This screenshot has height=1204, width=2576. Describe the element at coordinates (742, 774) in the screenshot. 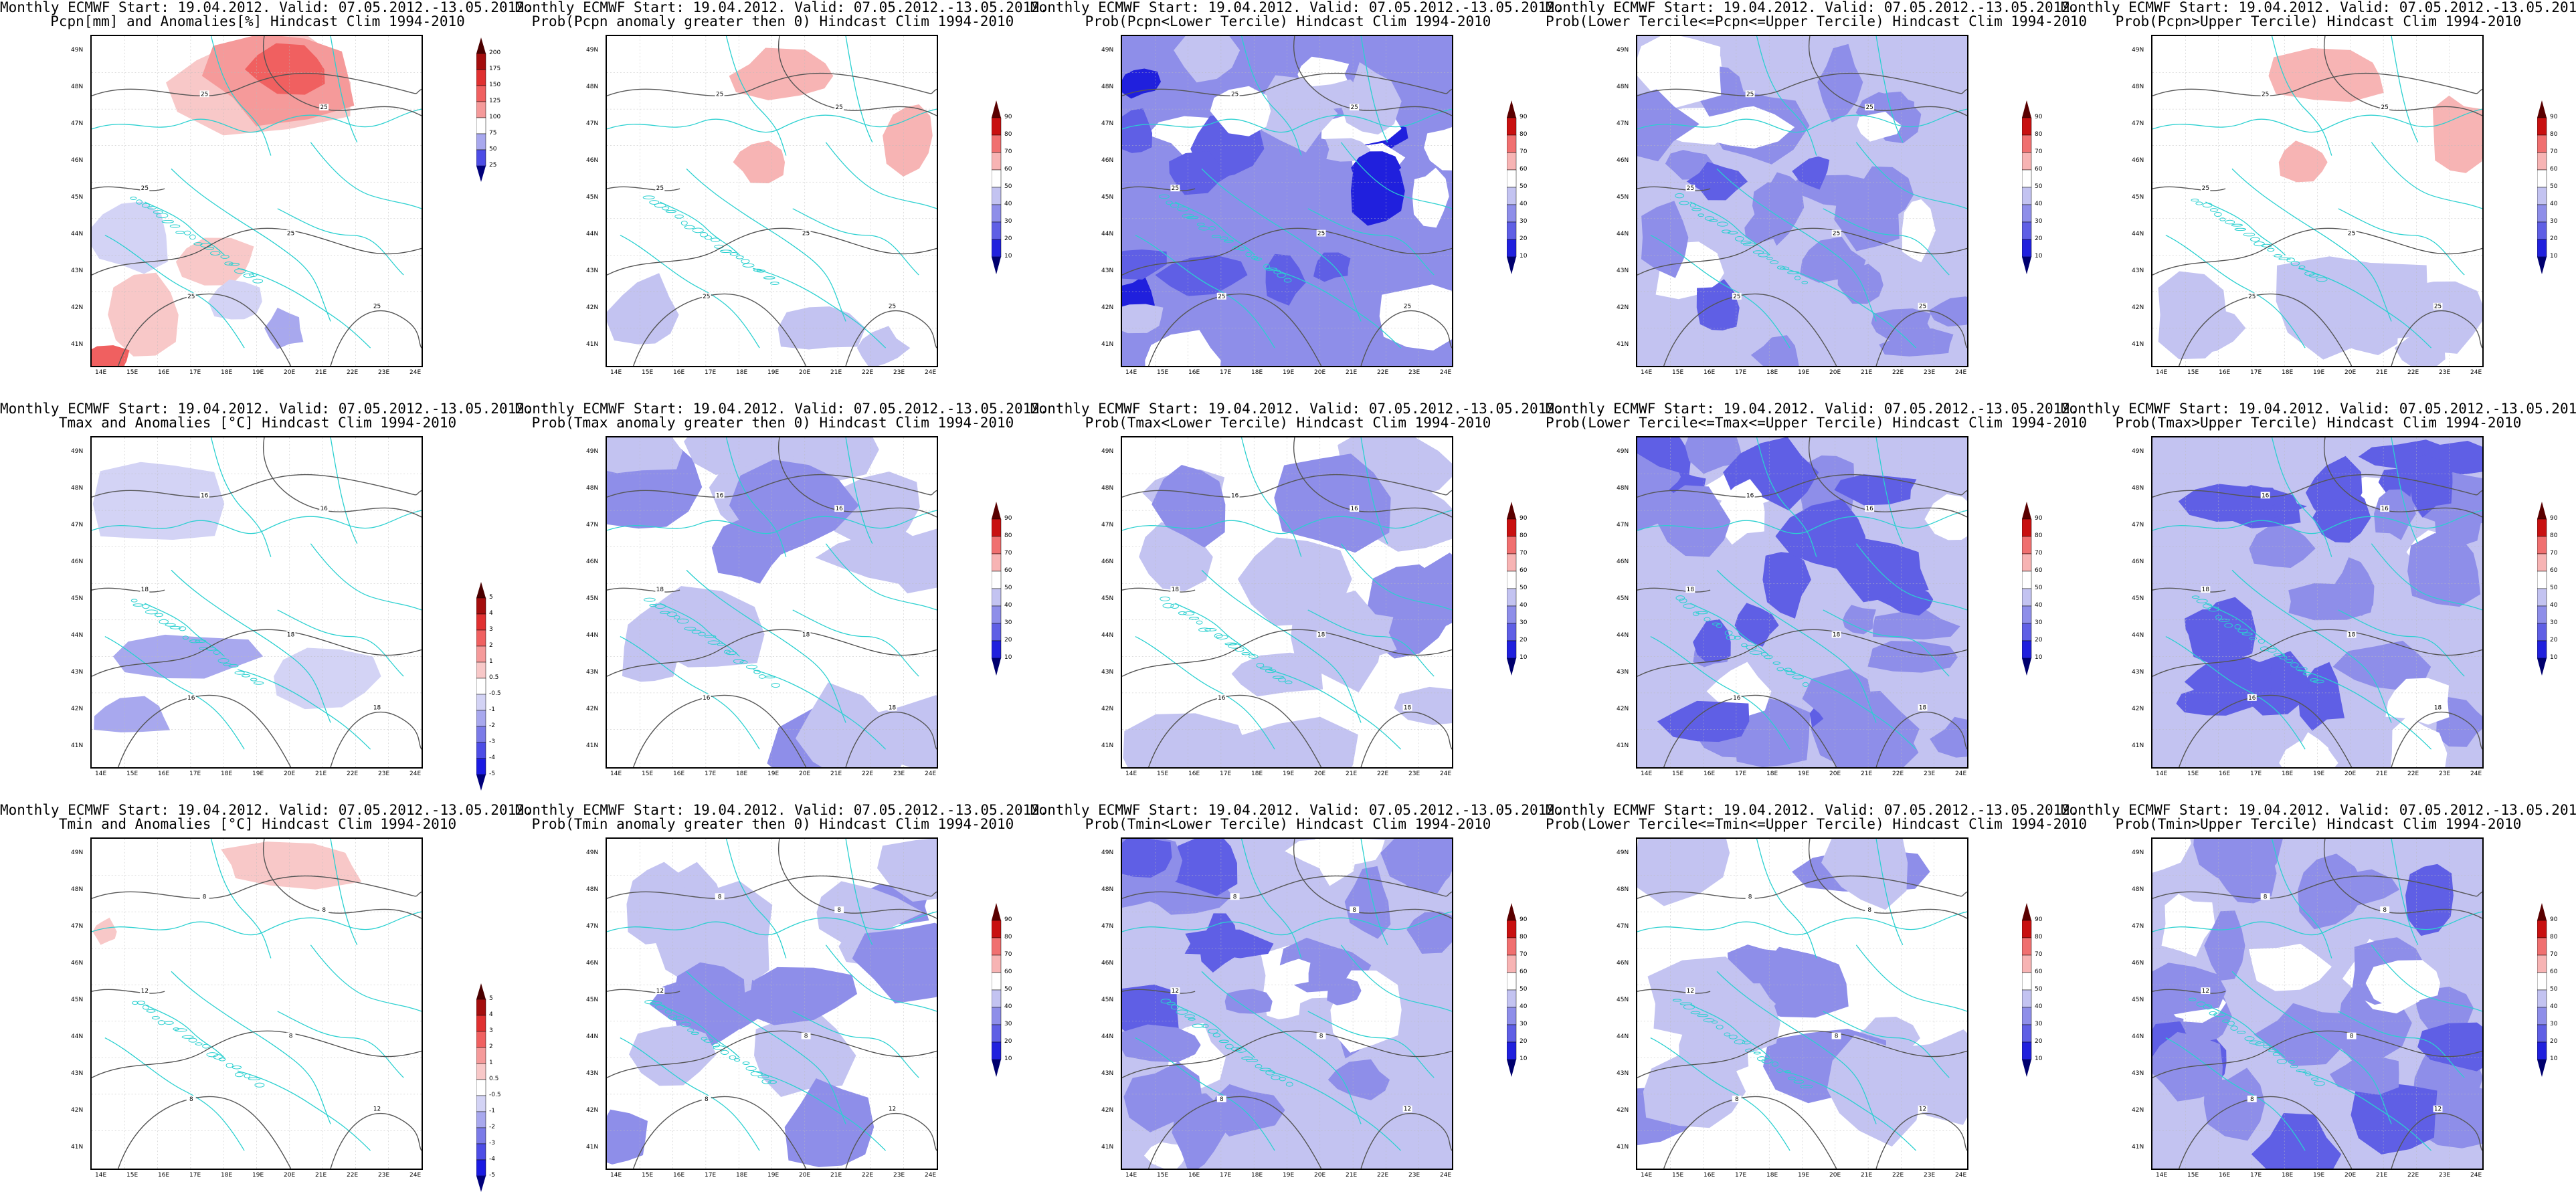

I see `longitude-tick-label: 18E` at that location.